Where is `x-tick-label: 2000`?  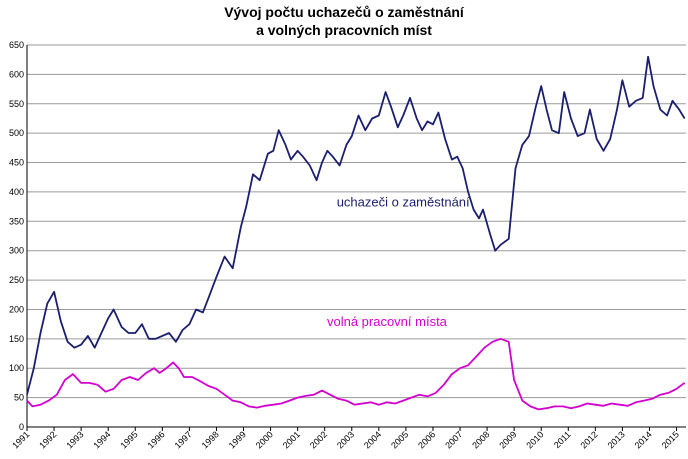
x-tick-label: 2000 is located at coordinates (264, 439).